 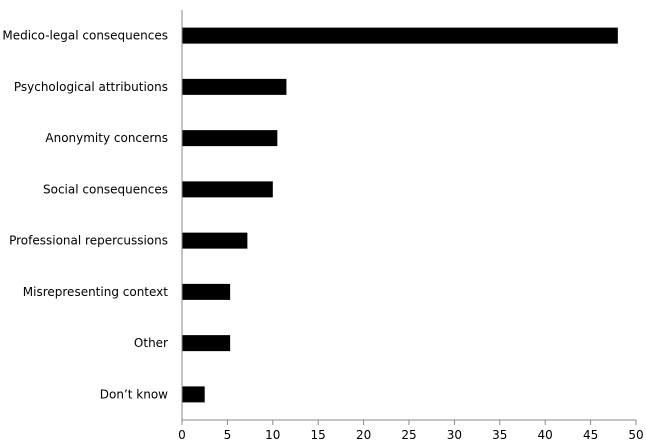 I want to click on category-label: Anonymity concerns, so click(x=106, y=138).